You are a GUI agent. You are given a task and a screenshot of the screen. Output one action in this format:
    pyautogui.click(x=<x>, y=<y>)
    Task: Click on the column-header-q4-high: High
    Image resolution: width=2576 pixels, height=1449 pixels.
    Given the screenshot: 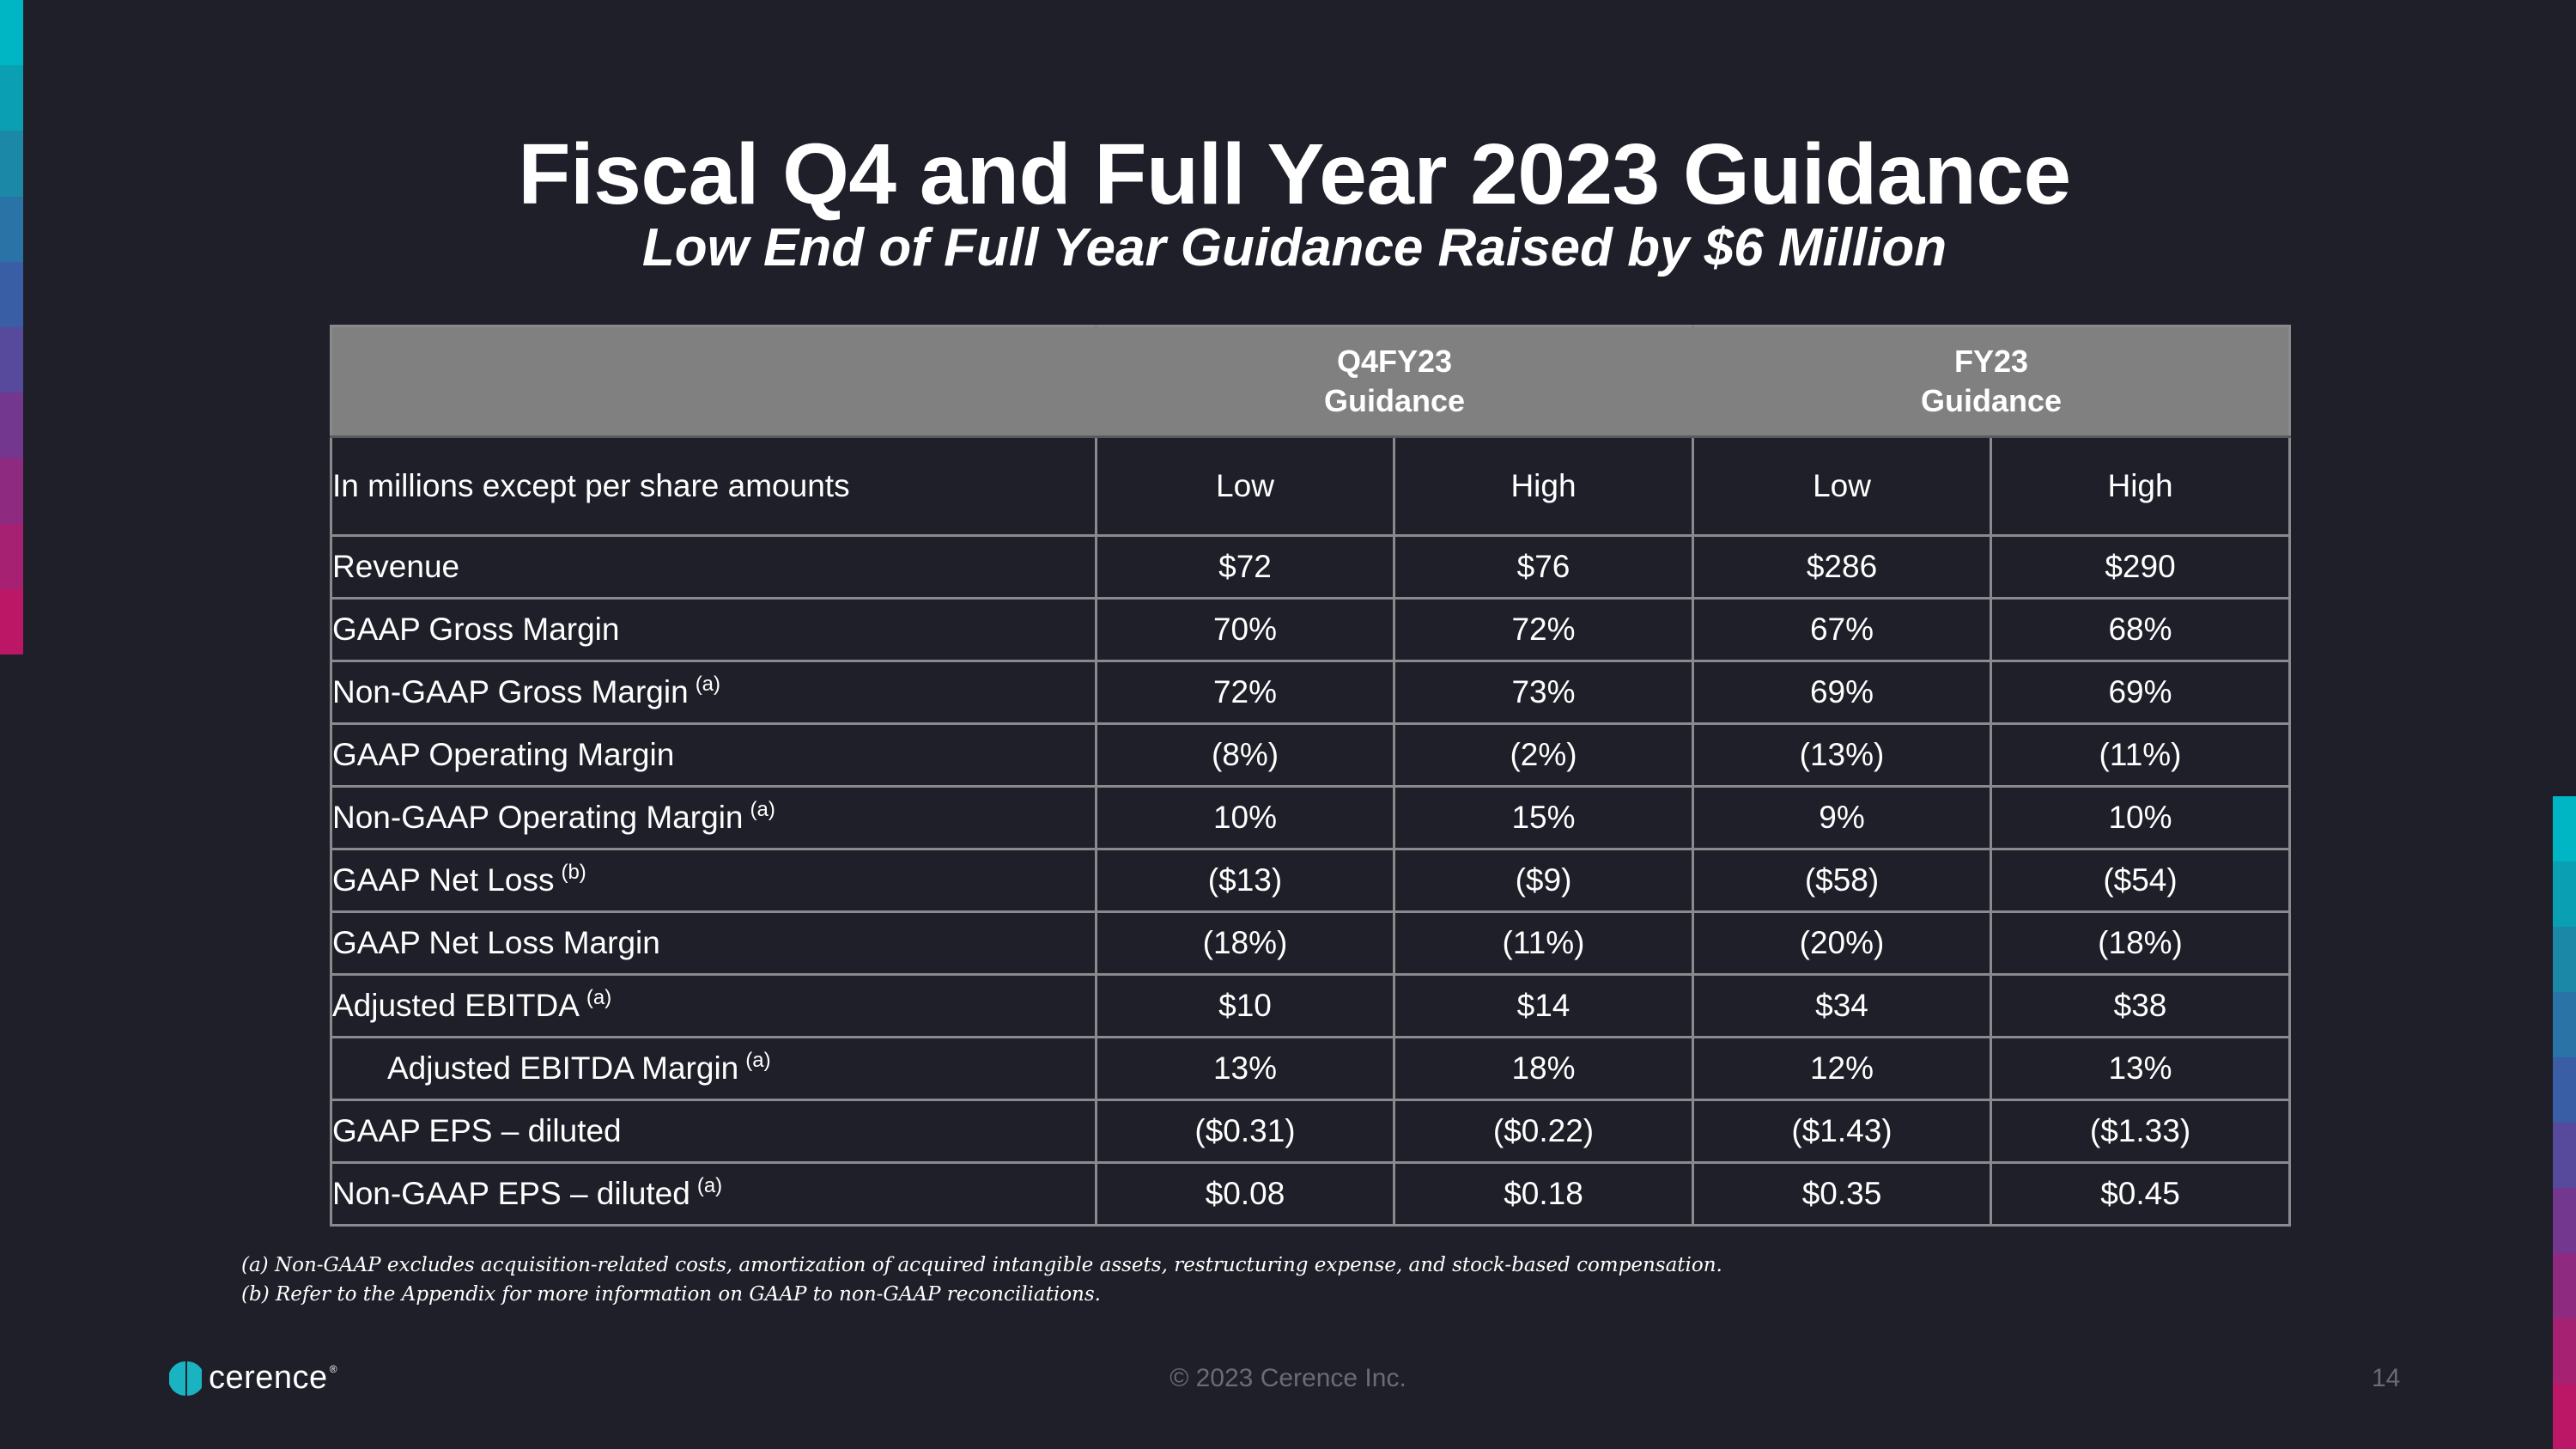 What is the action you would take?
    pyautogui.click(x=1543, y=486)
    